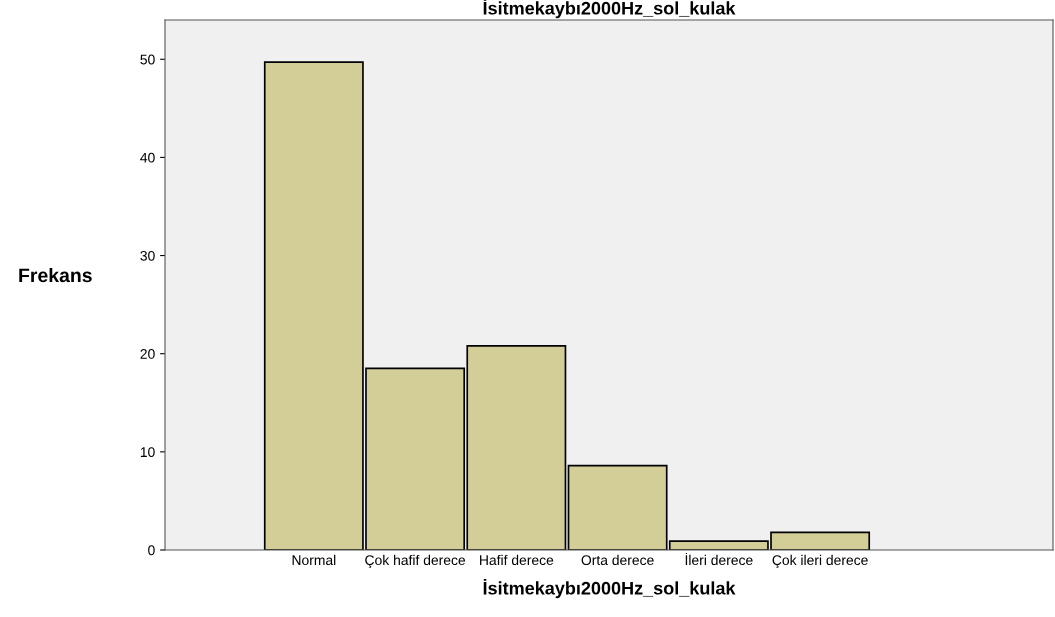 This screenshot has width=1055, height=617. What do you see at coordinates (147, 452) in the screenshot?
I see `y-tick-label: 10` at bounding box center [147, 452].